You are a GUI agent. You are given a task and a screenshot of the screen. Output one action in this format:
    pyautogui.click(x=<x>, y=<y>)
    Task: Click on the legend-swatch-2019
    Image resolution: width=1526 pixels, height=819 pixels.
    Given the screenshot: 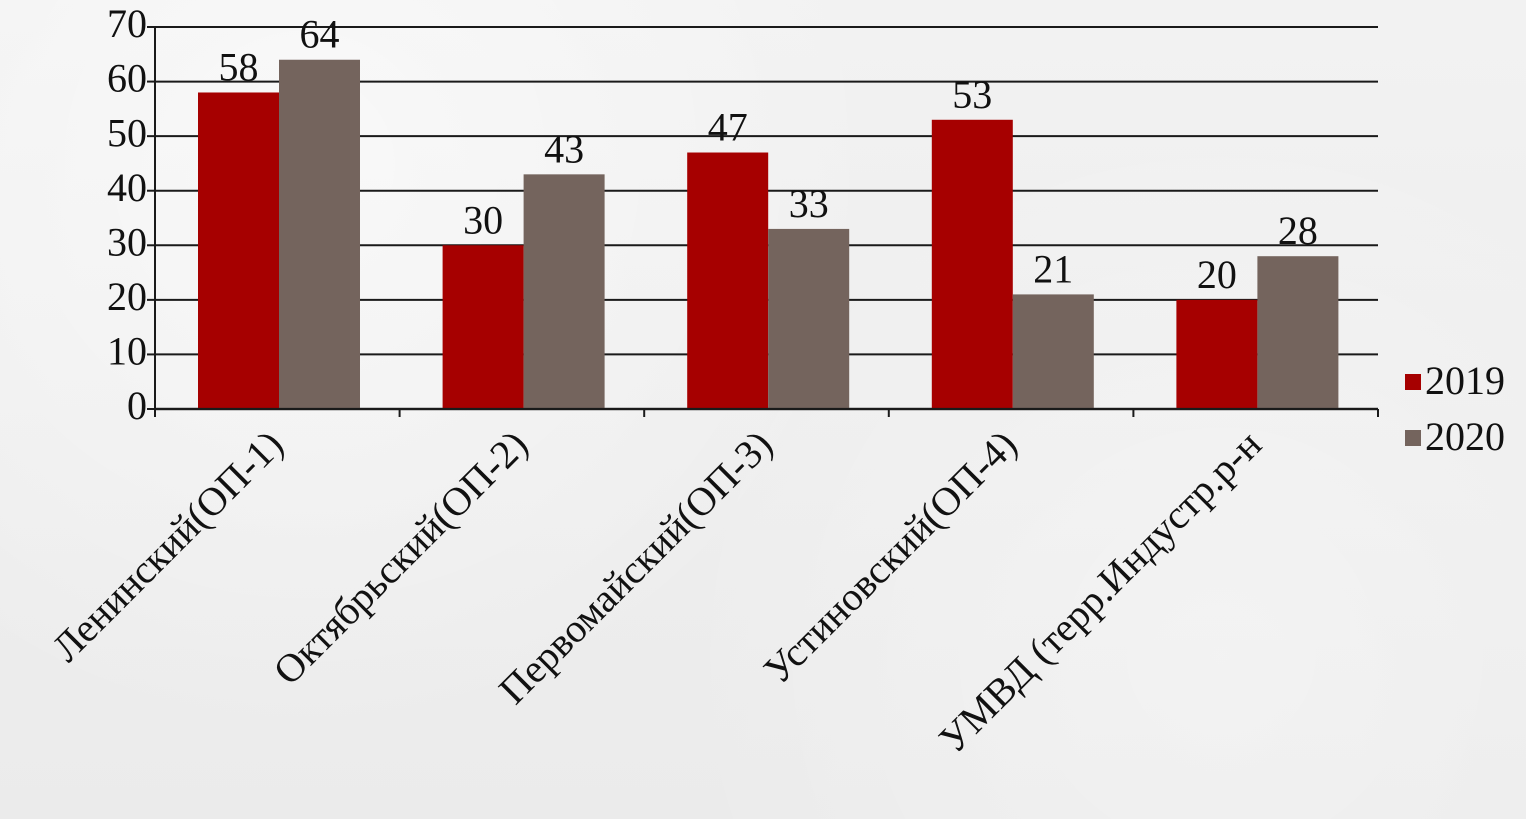 What is the action you would take?
    pyautogui.click(x=1413, y=382)
    